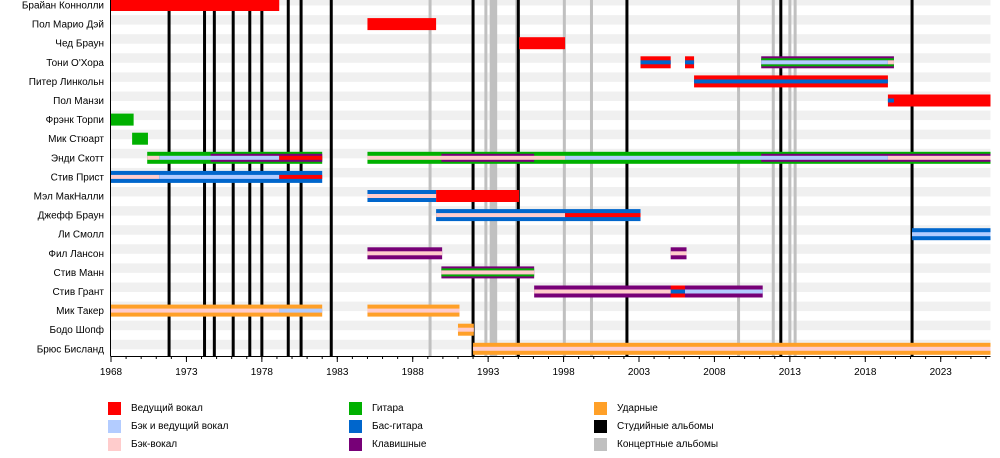 The width and height of the screenshot is (1000, 458). I want to click on legend-item-live-albums: Концертные альбомы, so click(656, 444).